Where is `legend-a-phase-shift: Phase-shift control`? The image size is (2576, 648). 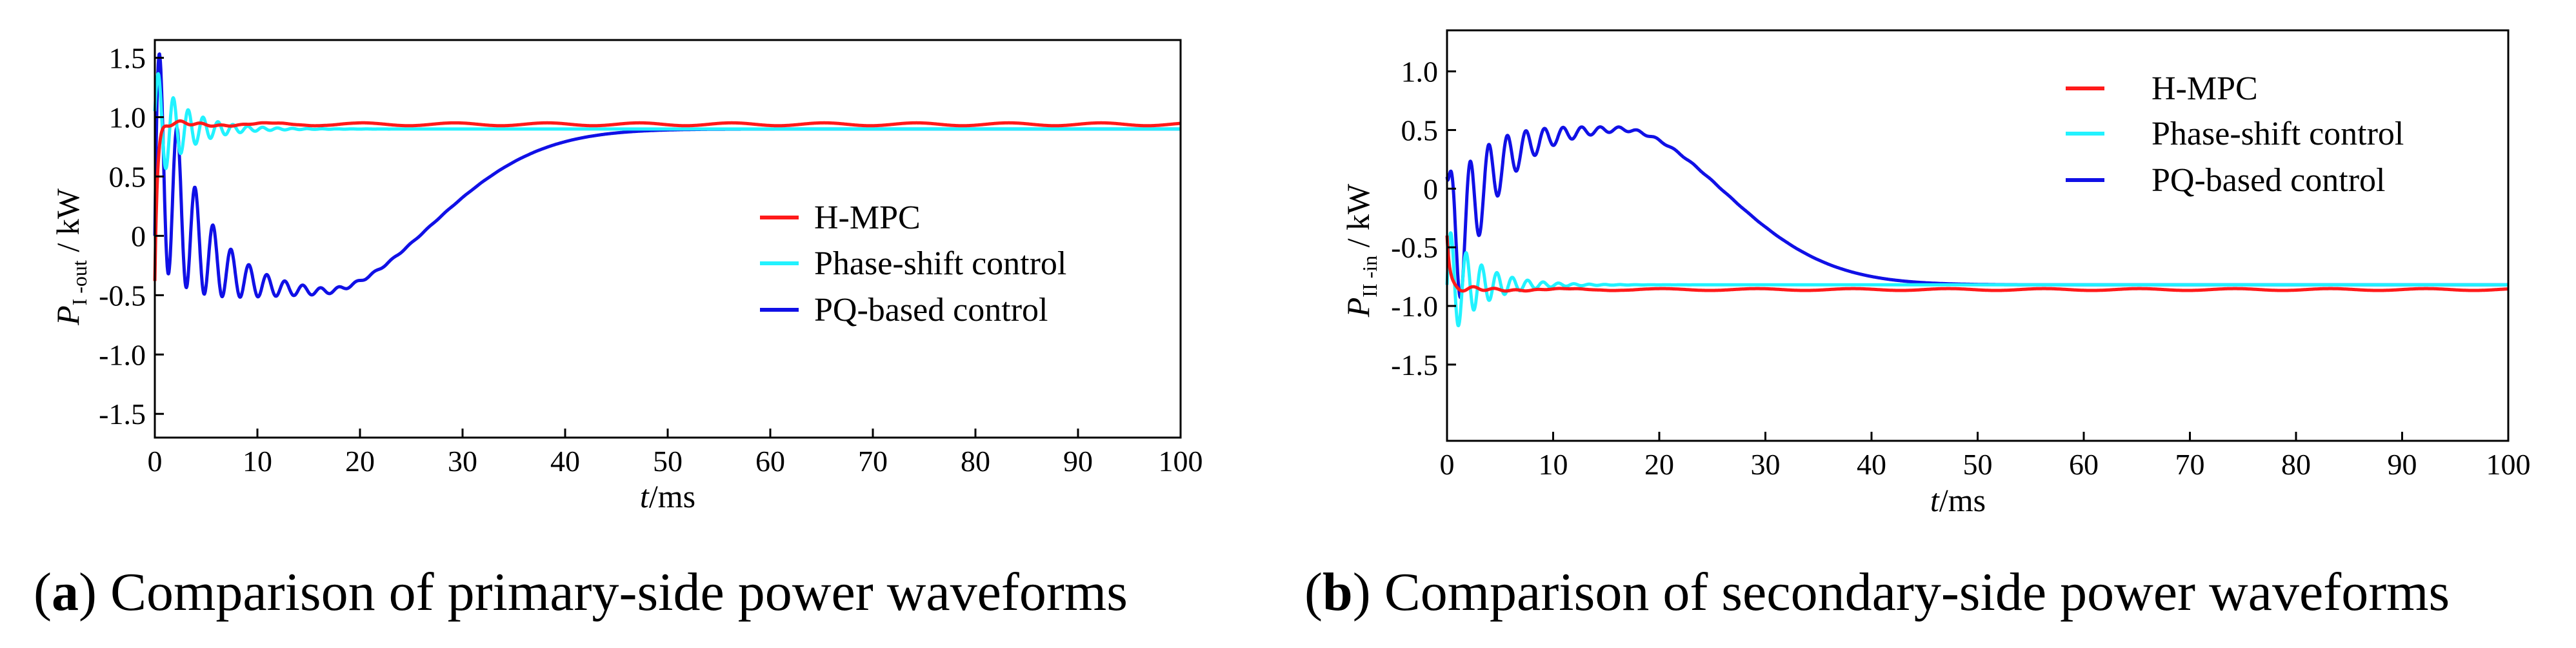
legend-a-phase-shift: Phase-shift control is located at coordinates (940, 263).